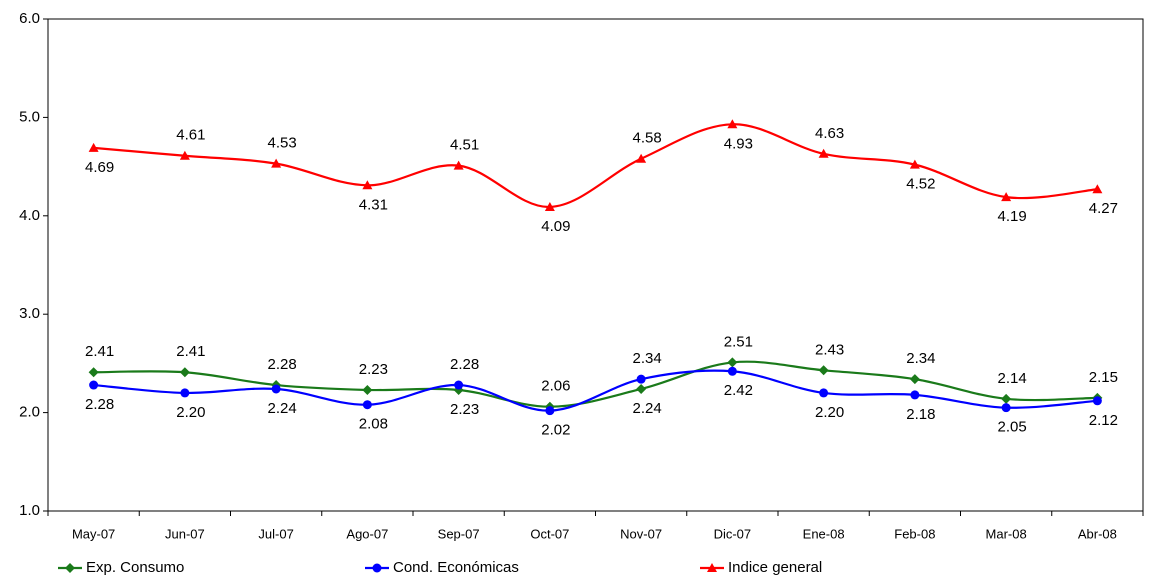 The width and height of the screenshot is (1153, 583). What do you see at coordinates (29, 412) in the screenshot?
I see `y-tick-label: 2.0` at bounding box center [29, 412].